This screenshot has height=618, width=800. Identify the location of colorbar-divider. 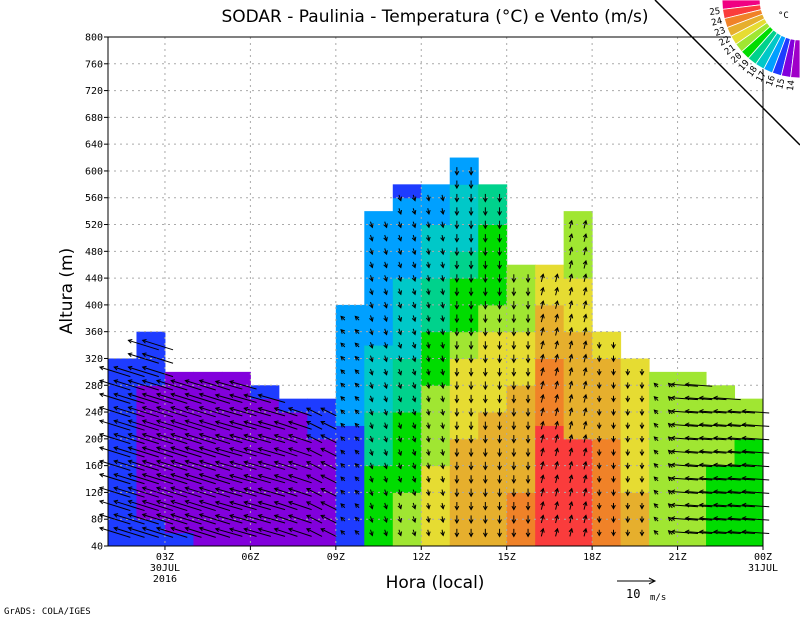
(727, 73).